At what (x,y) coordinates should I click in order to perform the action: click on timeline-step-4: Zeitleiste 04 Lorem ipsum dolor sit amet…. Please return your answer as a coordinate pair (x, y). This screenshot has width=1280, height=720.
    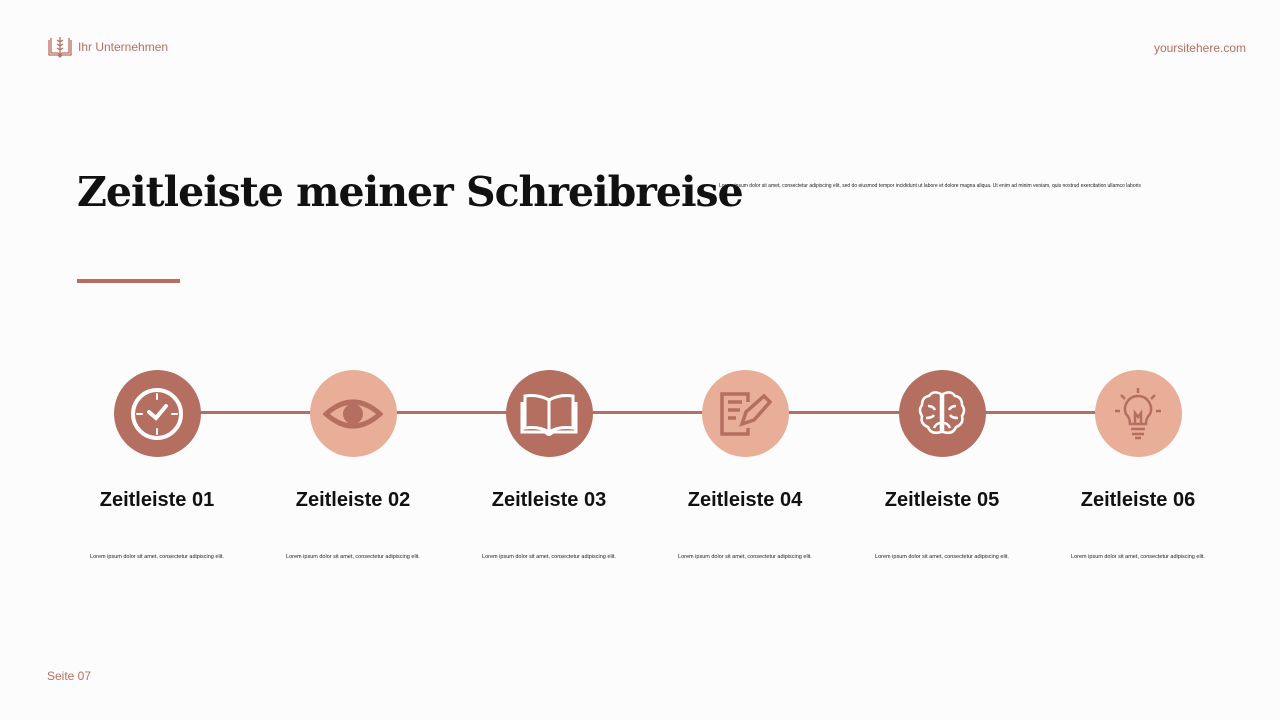
    Looking at the image, I should click on (745, 465).